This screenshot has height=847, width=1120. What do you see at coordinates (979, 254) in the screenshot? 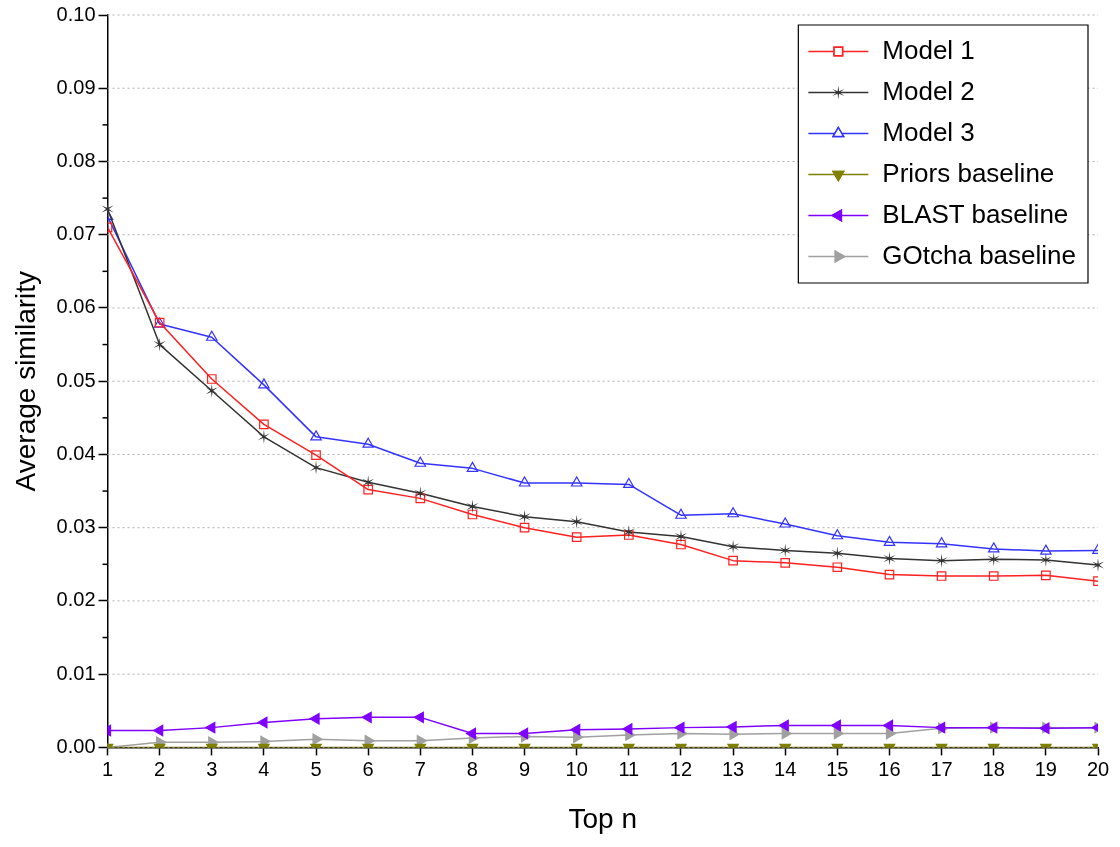
I see `legend-label: GOtcha baseline` at bounding box center [979, 254].